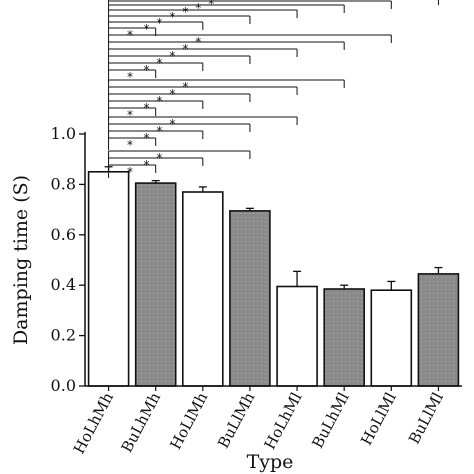  What do you see at coordinates (141, 422) in the screenshot?
I see `x-tick-label: BuLhMh` at bounding box center [141, 422].